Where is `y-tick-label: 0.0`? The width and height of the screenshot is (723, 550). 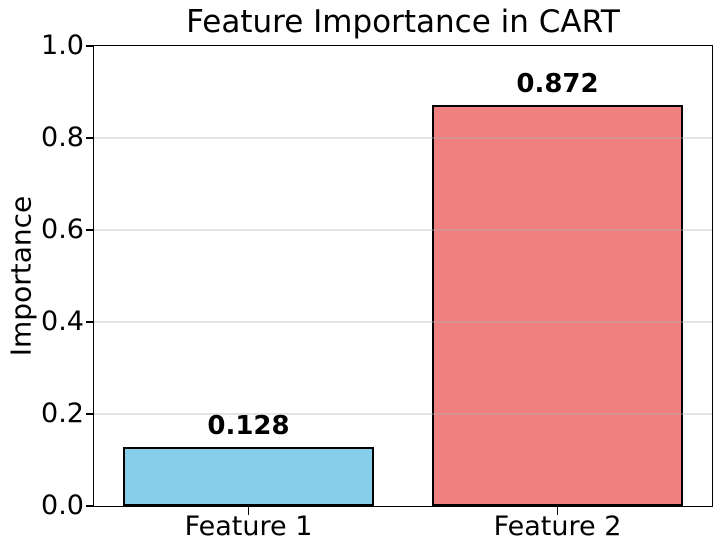
y-tick-label: 0.0 is located at coordinates (62, 505).